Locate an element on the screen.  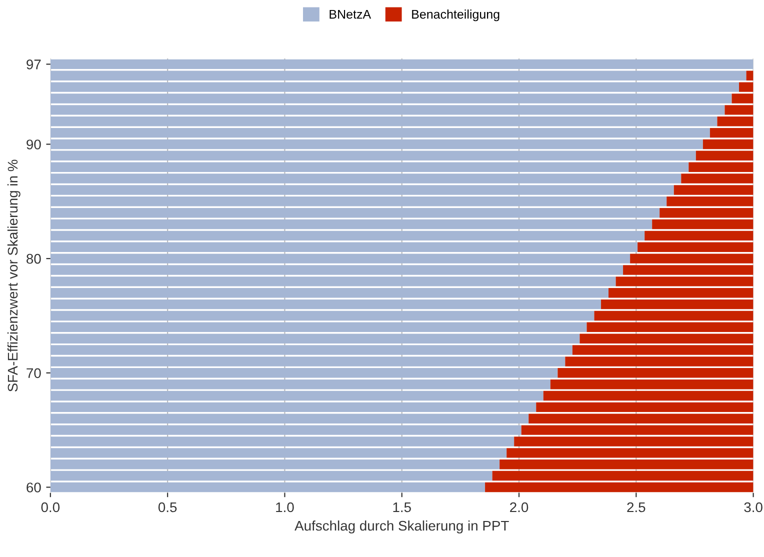
x-tick-label: 2.5 is located at coordinates (636, 507).